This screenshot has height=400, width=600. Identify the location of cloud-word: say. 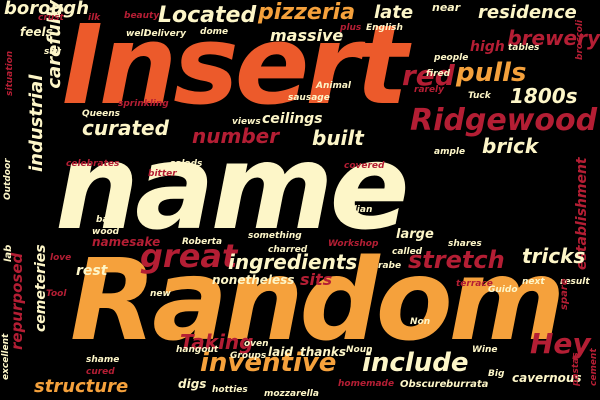
(53, 52).